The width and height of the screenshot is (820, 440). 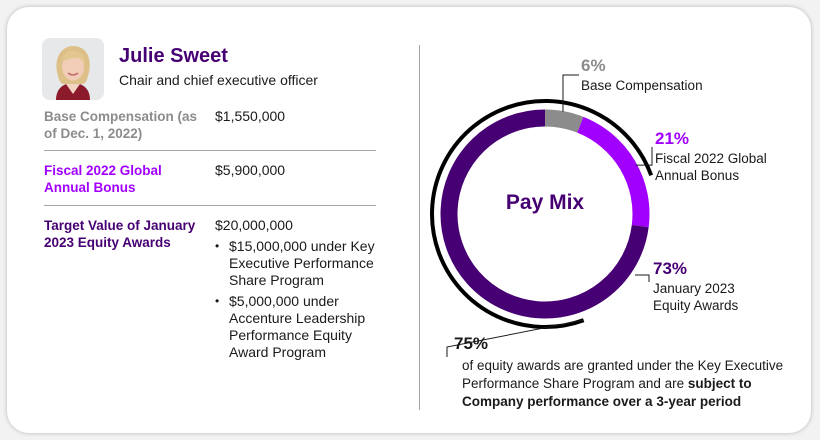 What do you see at coordinates (564, 121) in the screenshot?
I see `donut-segment-base` at bounding box center [564, 121].